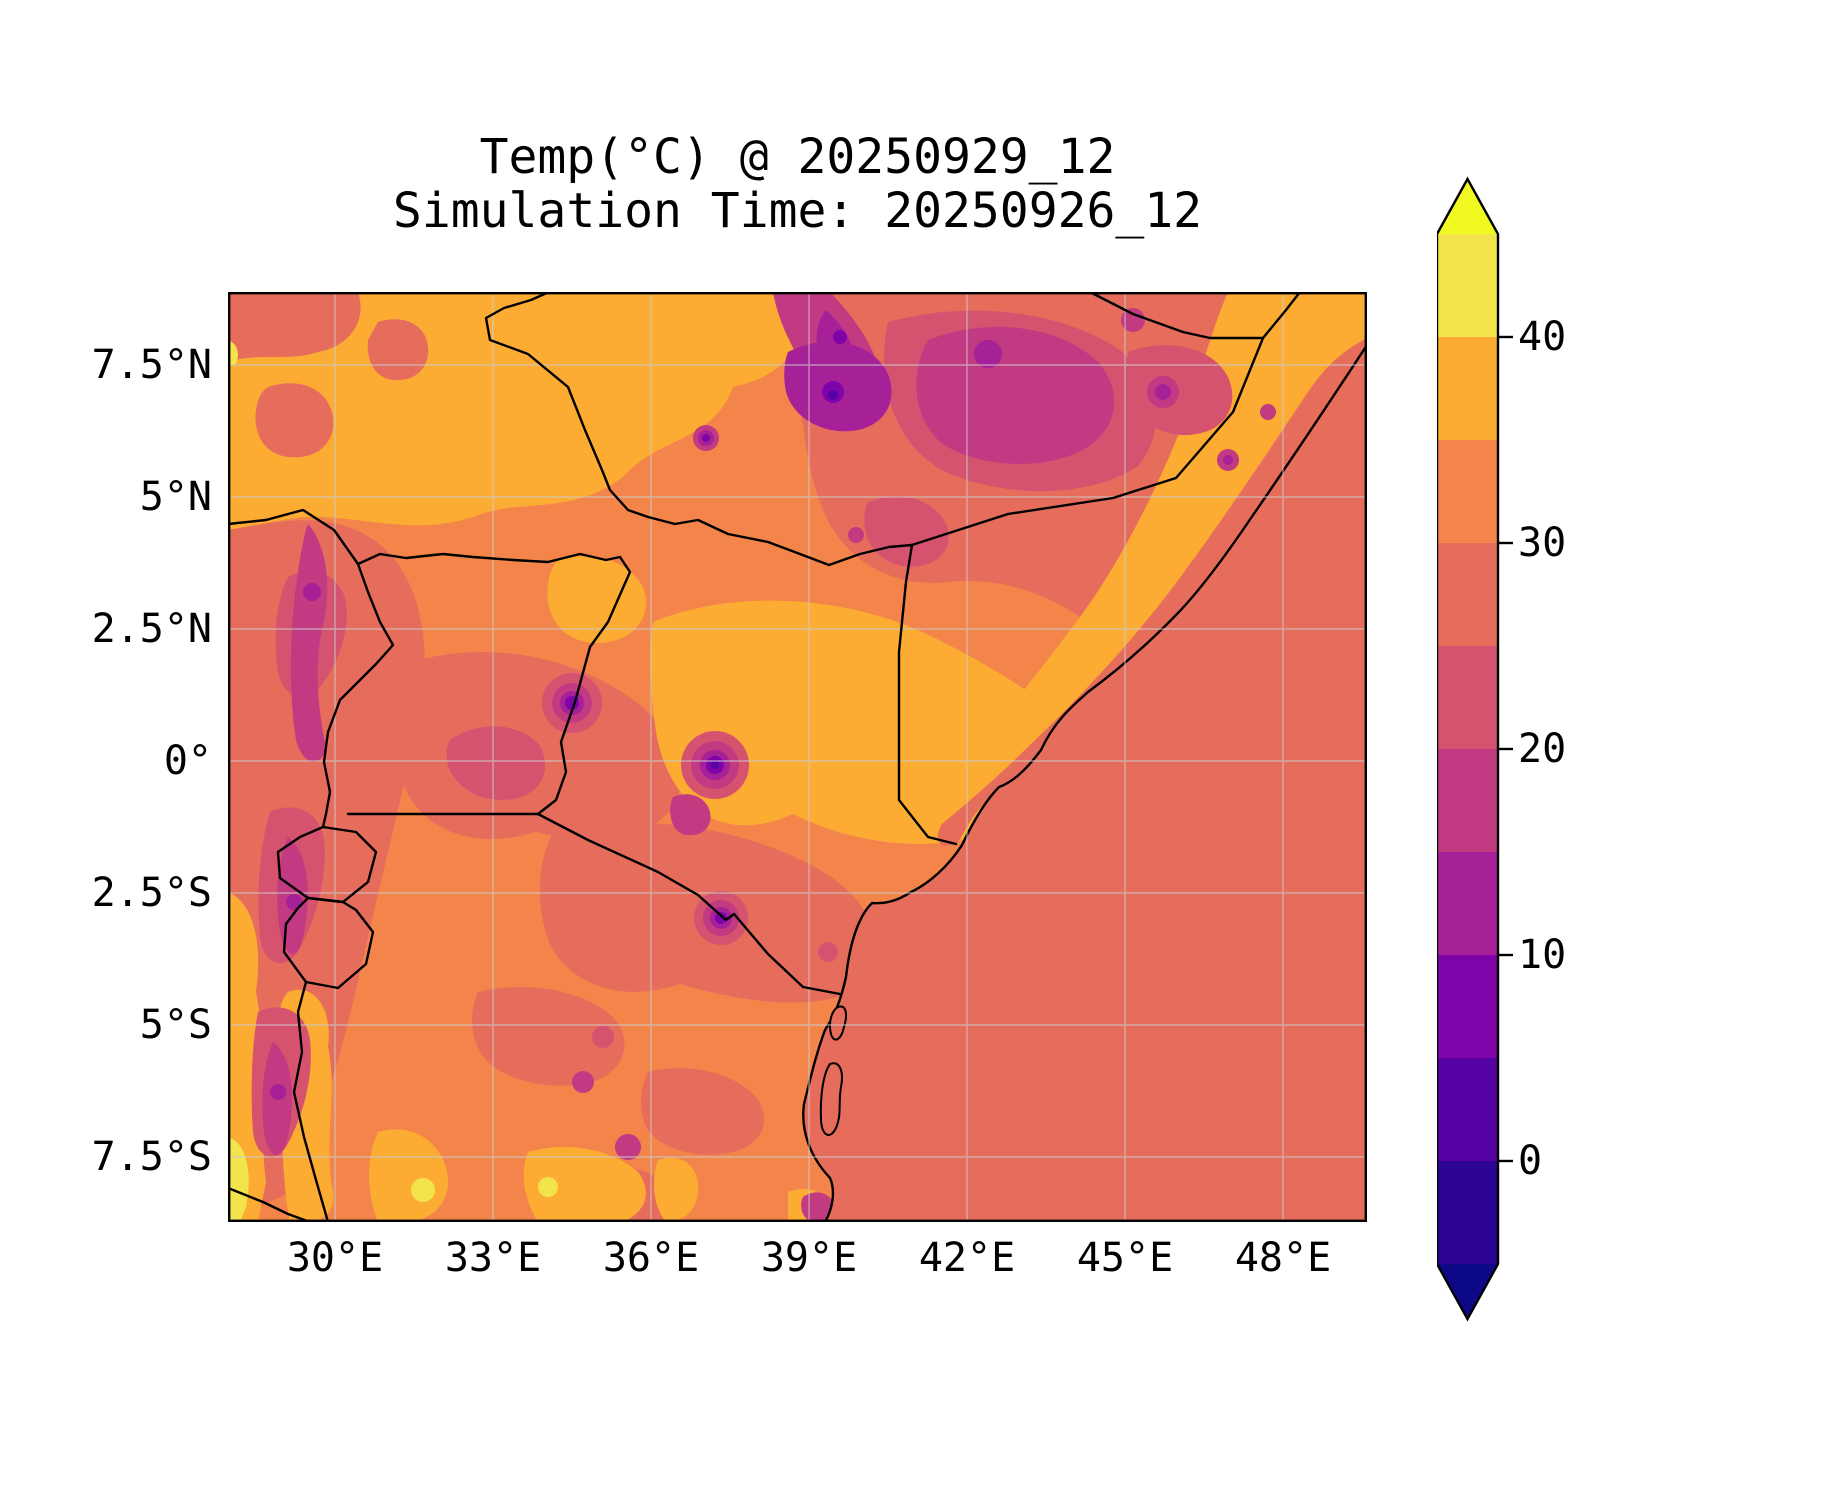 This screenshot has width=1833, height=1500. Describe the element at coordinates (175, 497) in the screenshot. I see `y-tick-label: 5°N` at that location.